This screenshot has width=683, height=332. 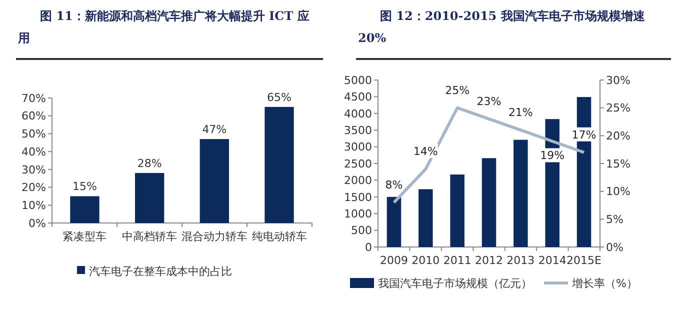 I want to click on y2-tick-label: 15%, so click(x=618, y=163).